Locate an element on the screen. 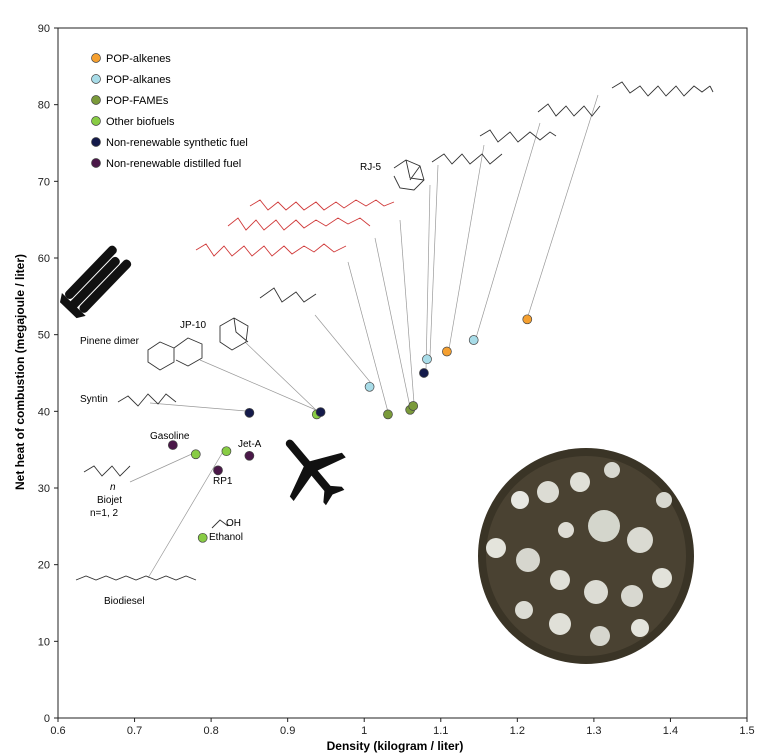 Image resolution: width=768 pixels, height=756 pixels. x-tick-label: 0.6 is located at coordinates (57, 731).